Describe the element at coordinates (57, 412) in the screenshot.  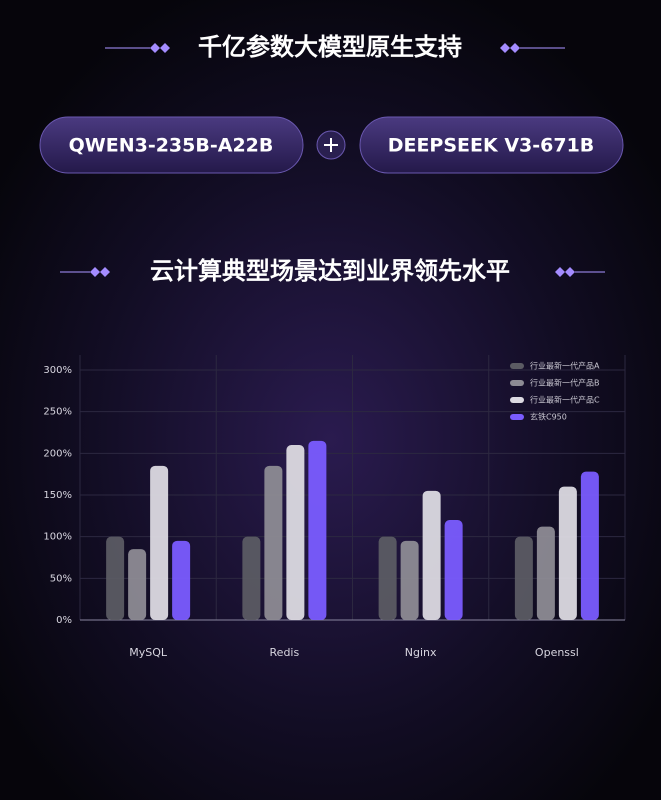
I see `y-tick-label: 250%` at that location.